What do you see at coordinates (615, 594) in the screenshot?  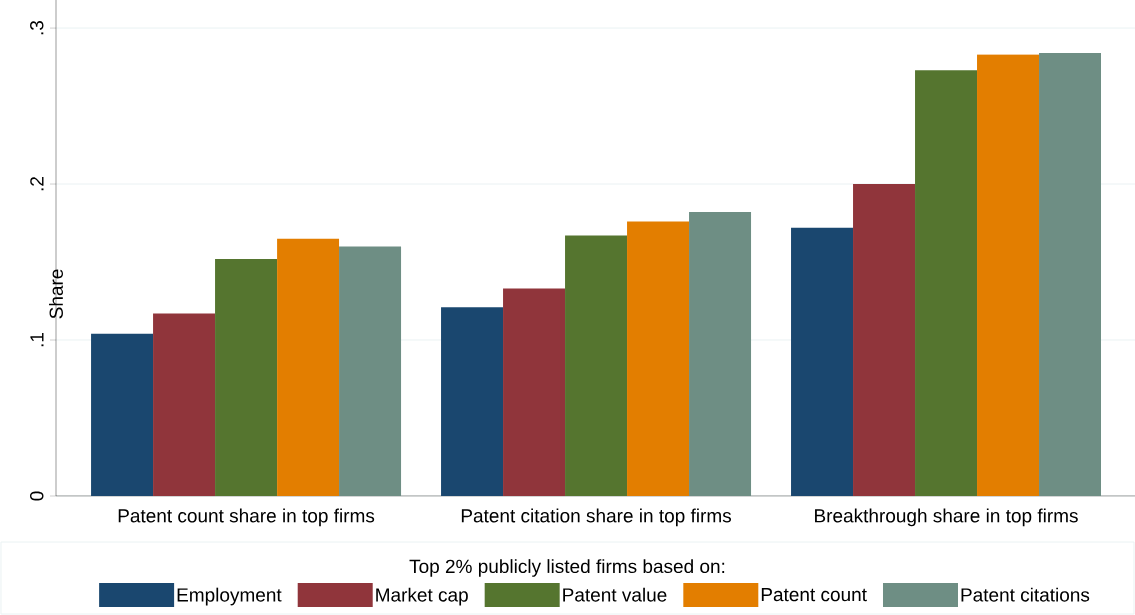 I see `legend-label: Patent value` at bounding box center [615, 594].